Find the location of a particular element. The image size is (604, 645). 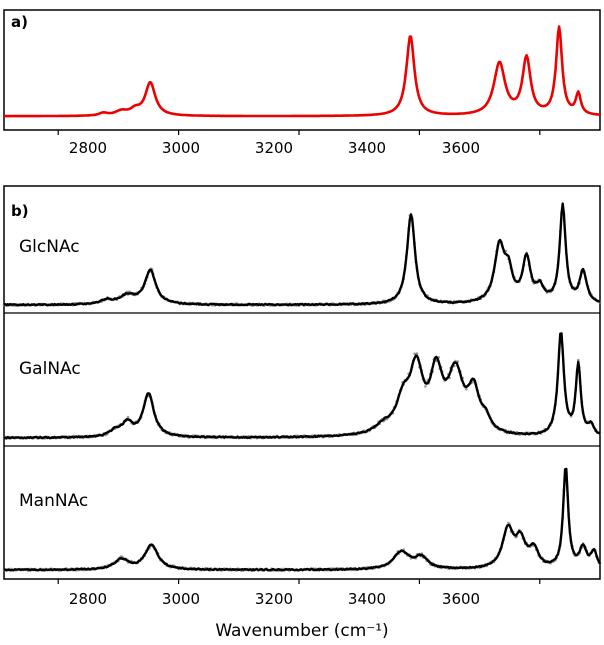

panel-a-tick-label: 3600 is located at coordinates (461, 148).